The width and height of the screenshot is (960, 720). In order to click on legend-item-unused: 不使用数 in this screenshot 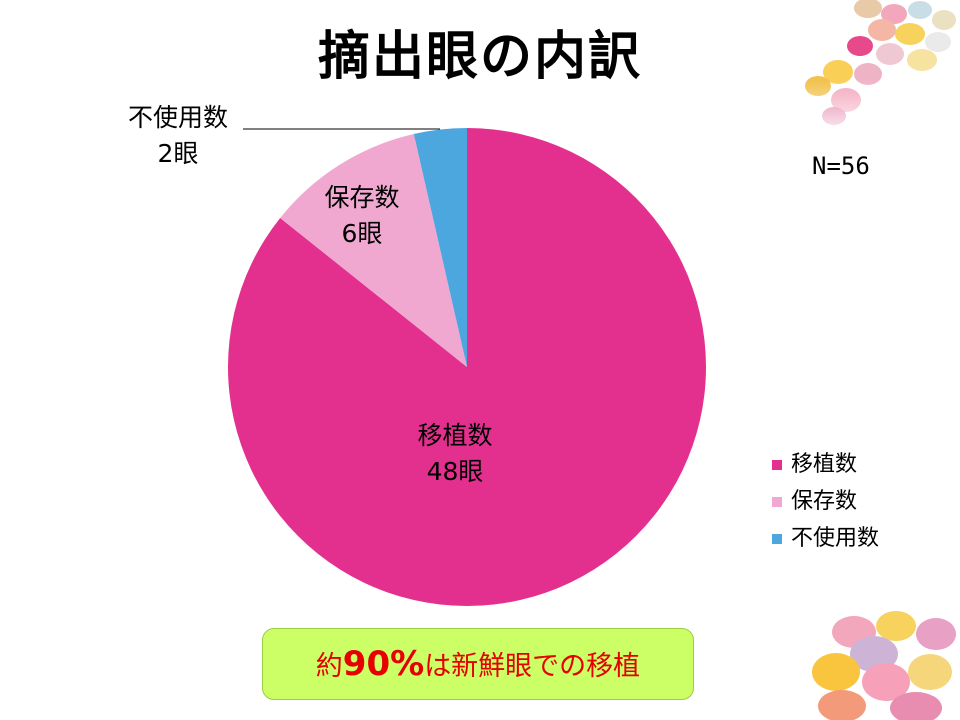, I will do `click(825, 538)`.